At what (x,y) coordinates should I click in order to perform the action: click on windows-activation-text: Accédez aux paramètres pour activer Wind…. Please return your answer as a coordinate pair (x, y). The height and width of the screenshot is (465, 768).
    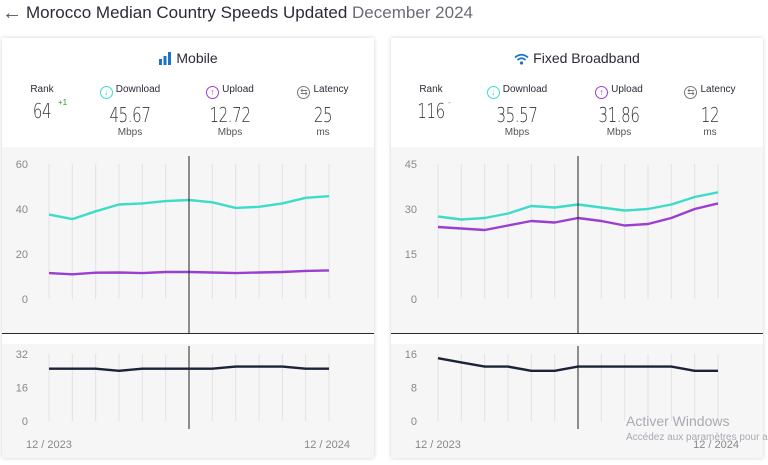
    Looking at the image, I should click on (697, 437).